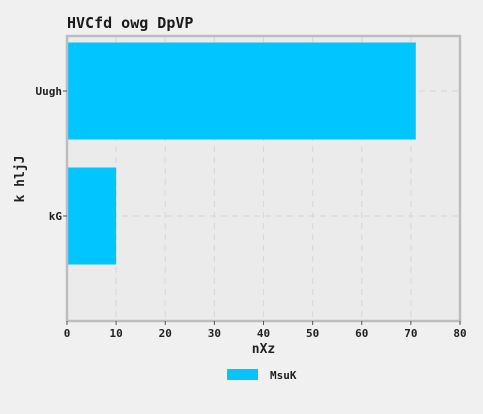 The height and width of the screenshot is (414, 483). I want to click on x-tick-label: 0, so click(67, 333).